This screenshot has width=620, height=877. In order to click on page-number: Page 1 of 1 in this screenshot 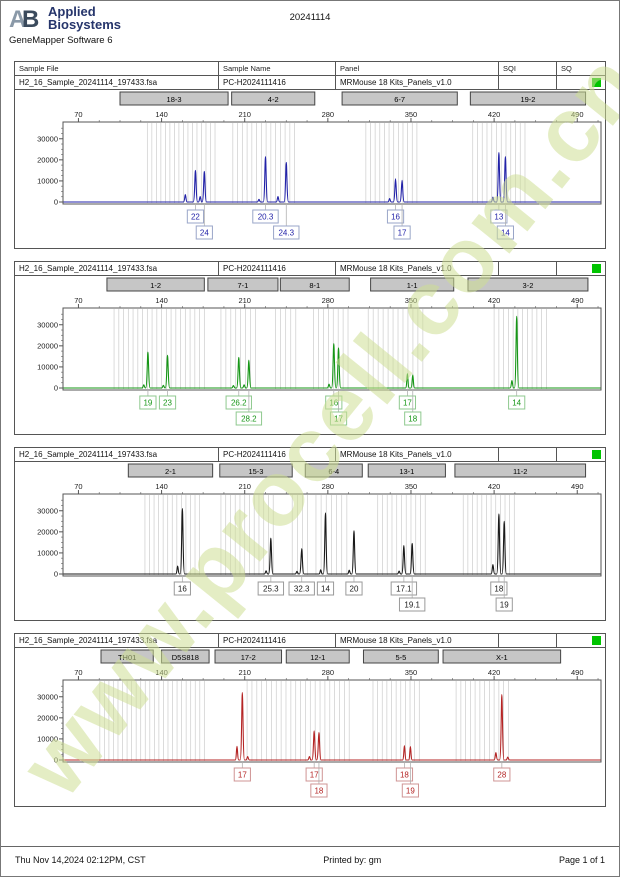, I will do `click(581, 860)`.